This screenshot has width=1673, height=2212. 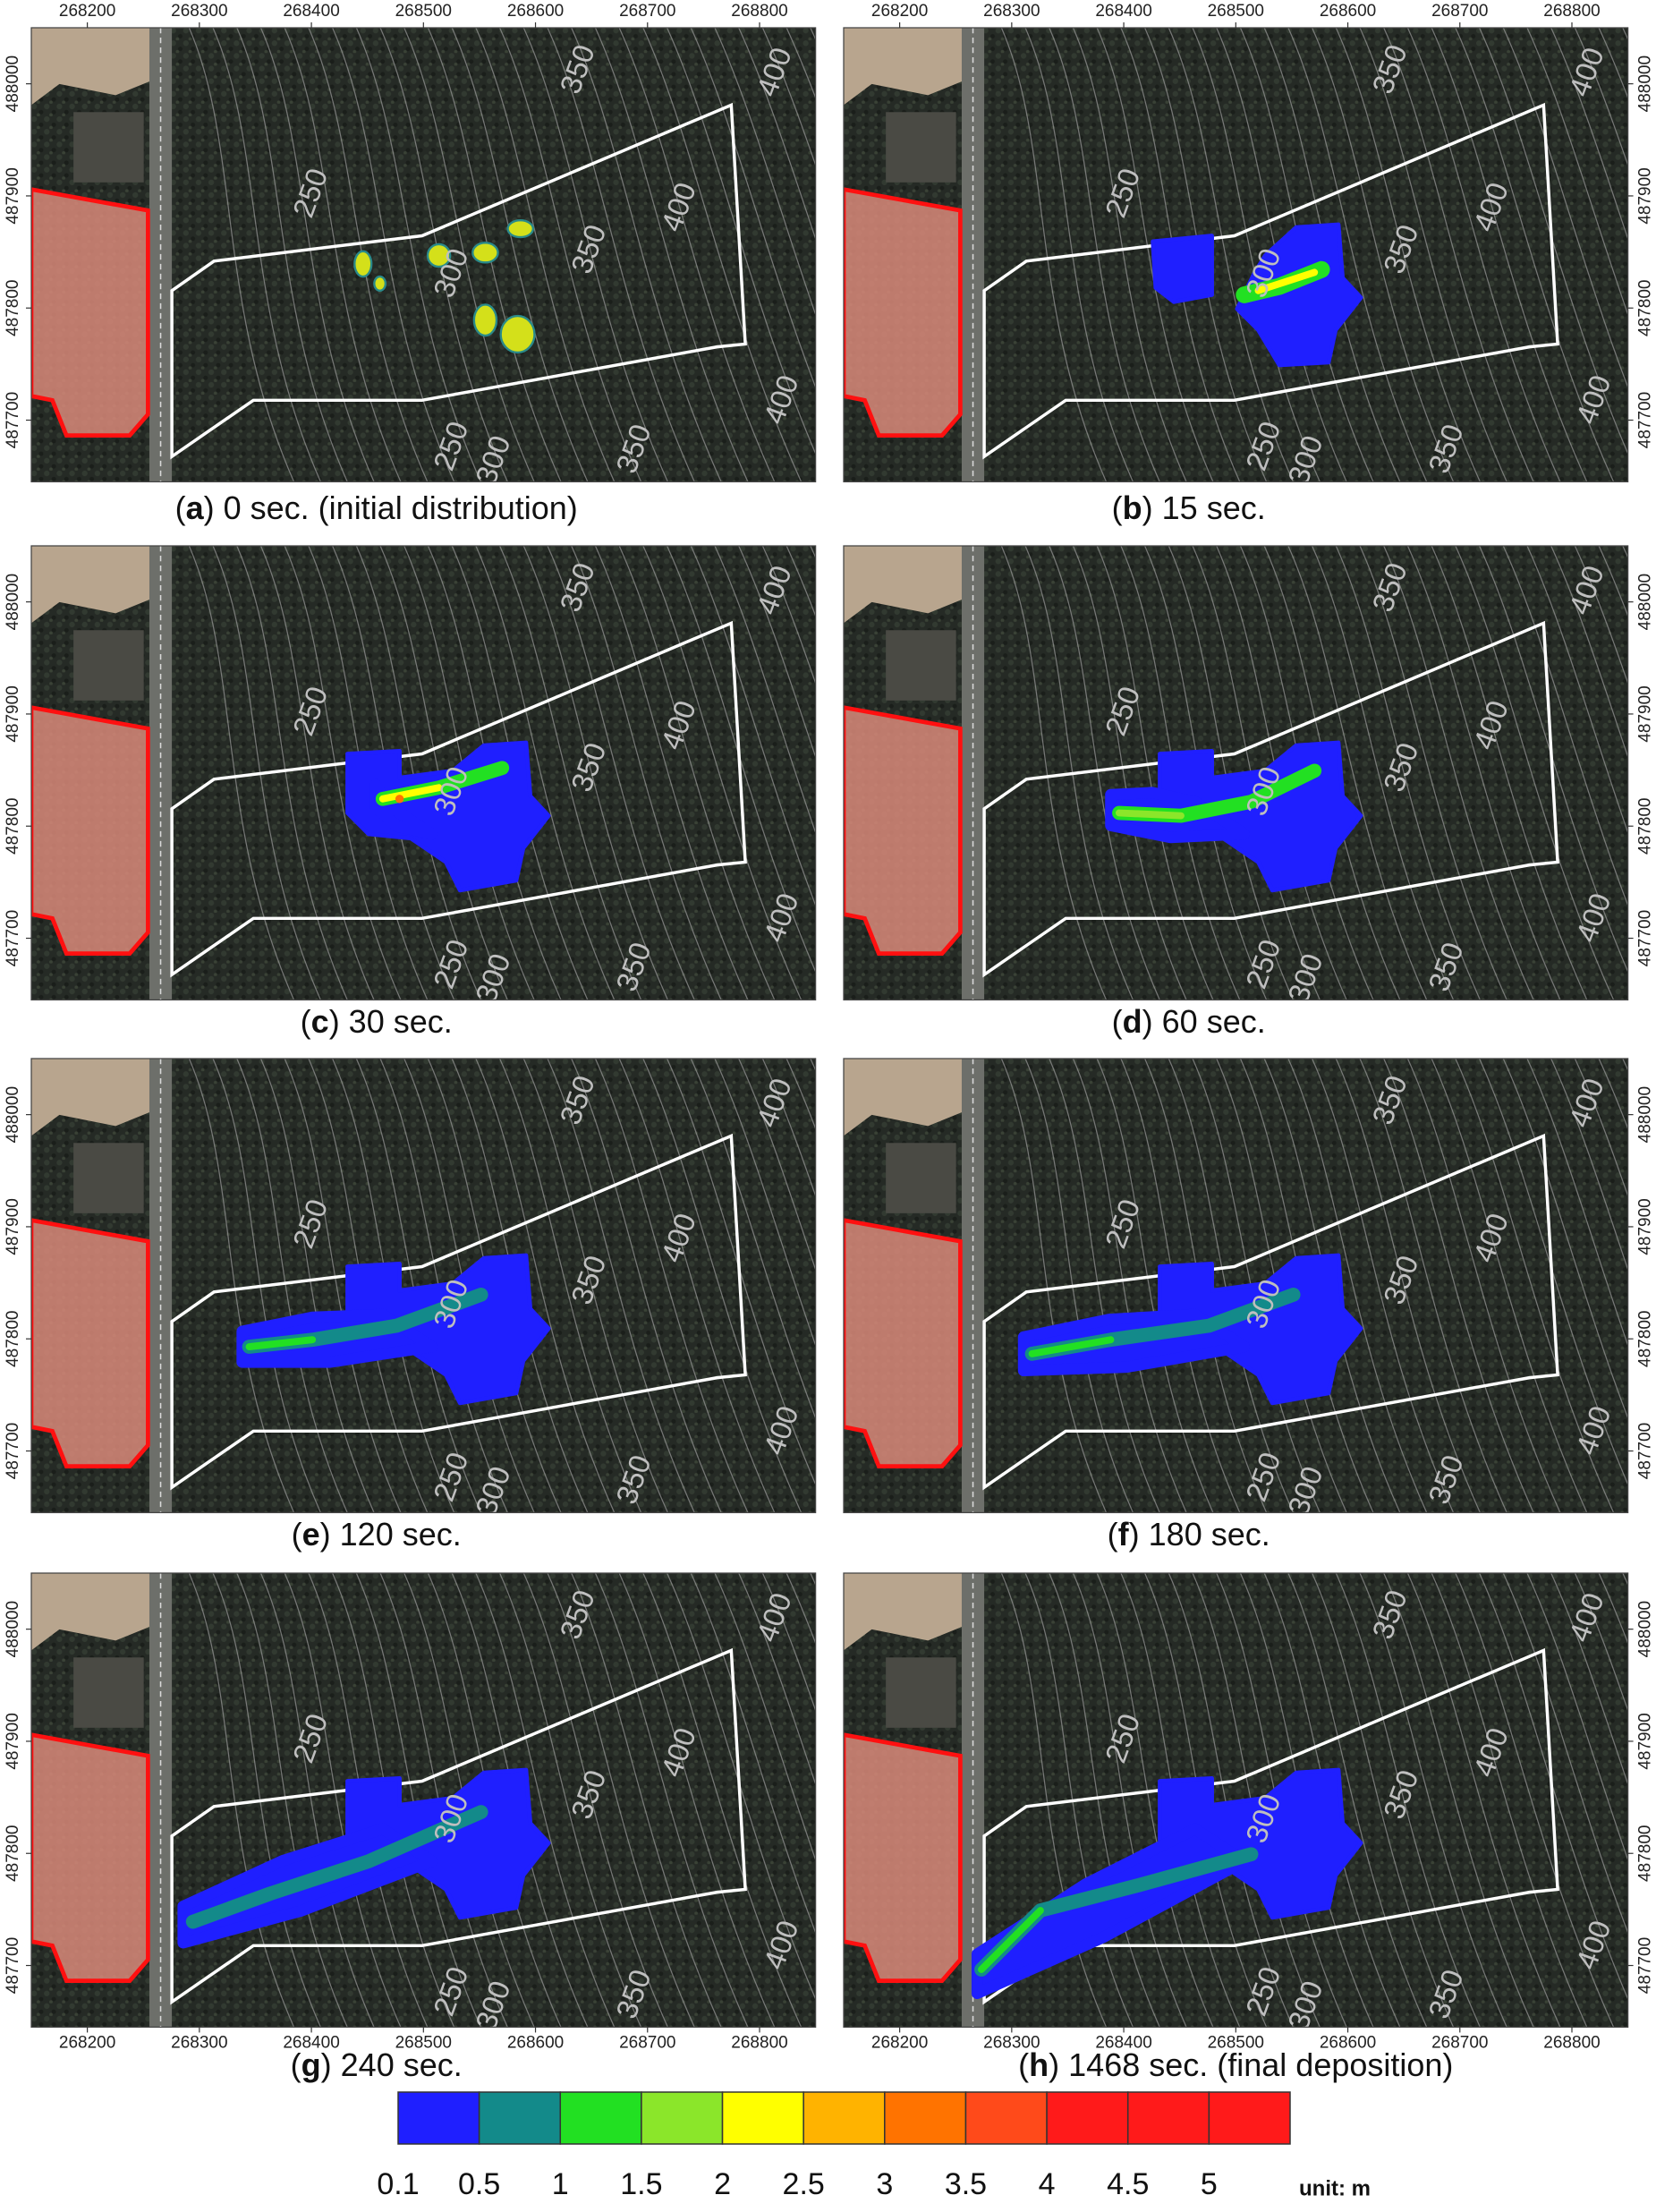 What do you see at coordinates (1645, 1741) in the screenshot?
I see `y-tick-label: 487900` at bounding box center [1645, 1741].